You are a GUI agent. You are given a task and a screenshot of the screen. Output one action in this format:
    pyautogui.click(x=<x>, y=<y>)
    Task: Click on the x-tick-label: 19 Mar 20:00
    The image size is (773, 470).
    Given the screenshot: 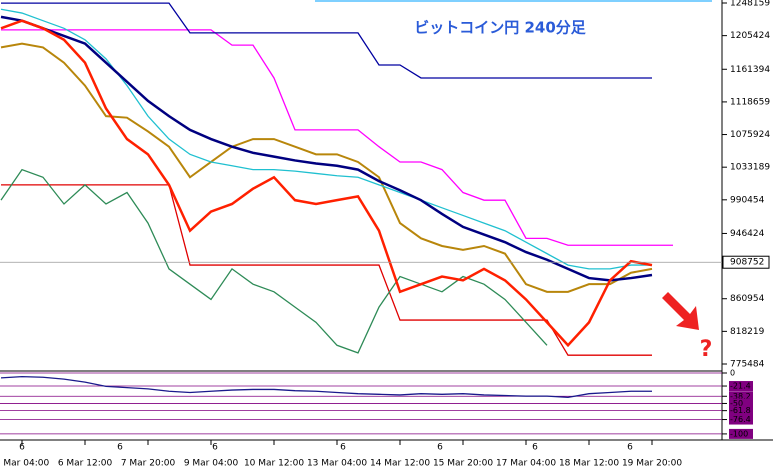 What is the action you would take?
    pyautogui.click(x=652, y=464)
    